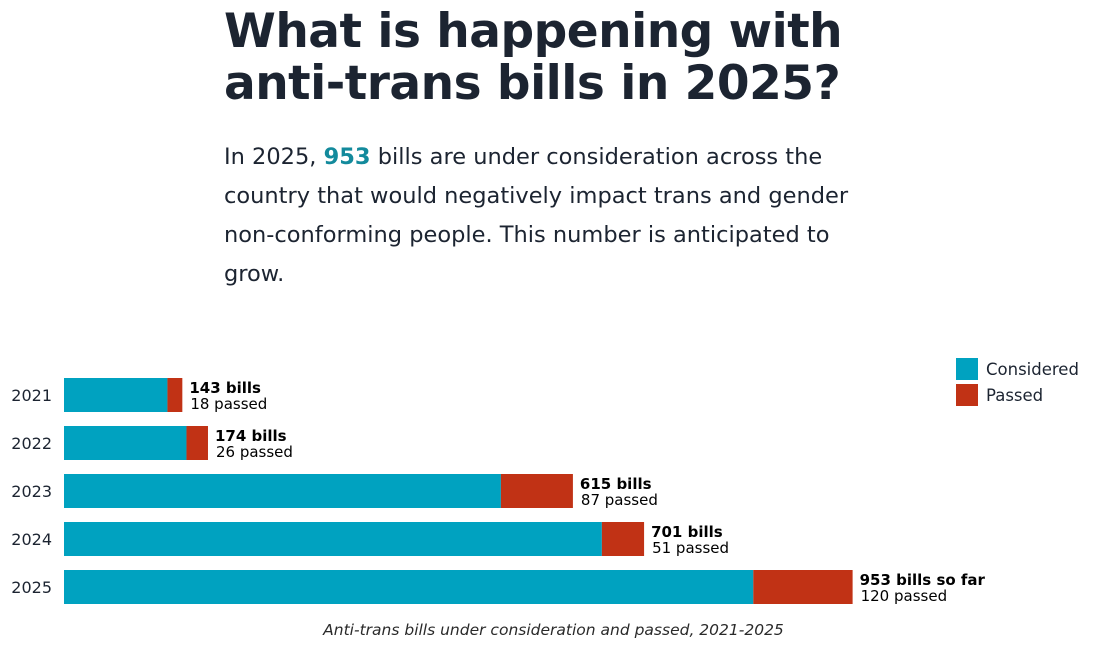 The height and width of the screenshot is (654, 1107). Describe the element at coordinates (904, 596) in the screenshot. I see `passed-count-label: 120 passed` at that location.